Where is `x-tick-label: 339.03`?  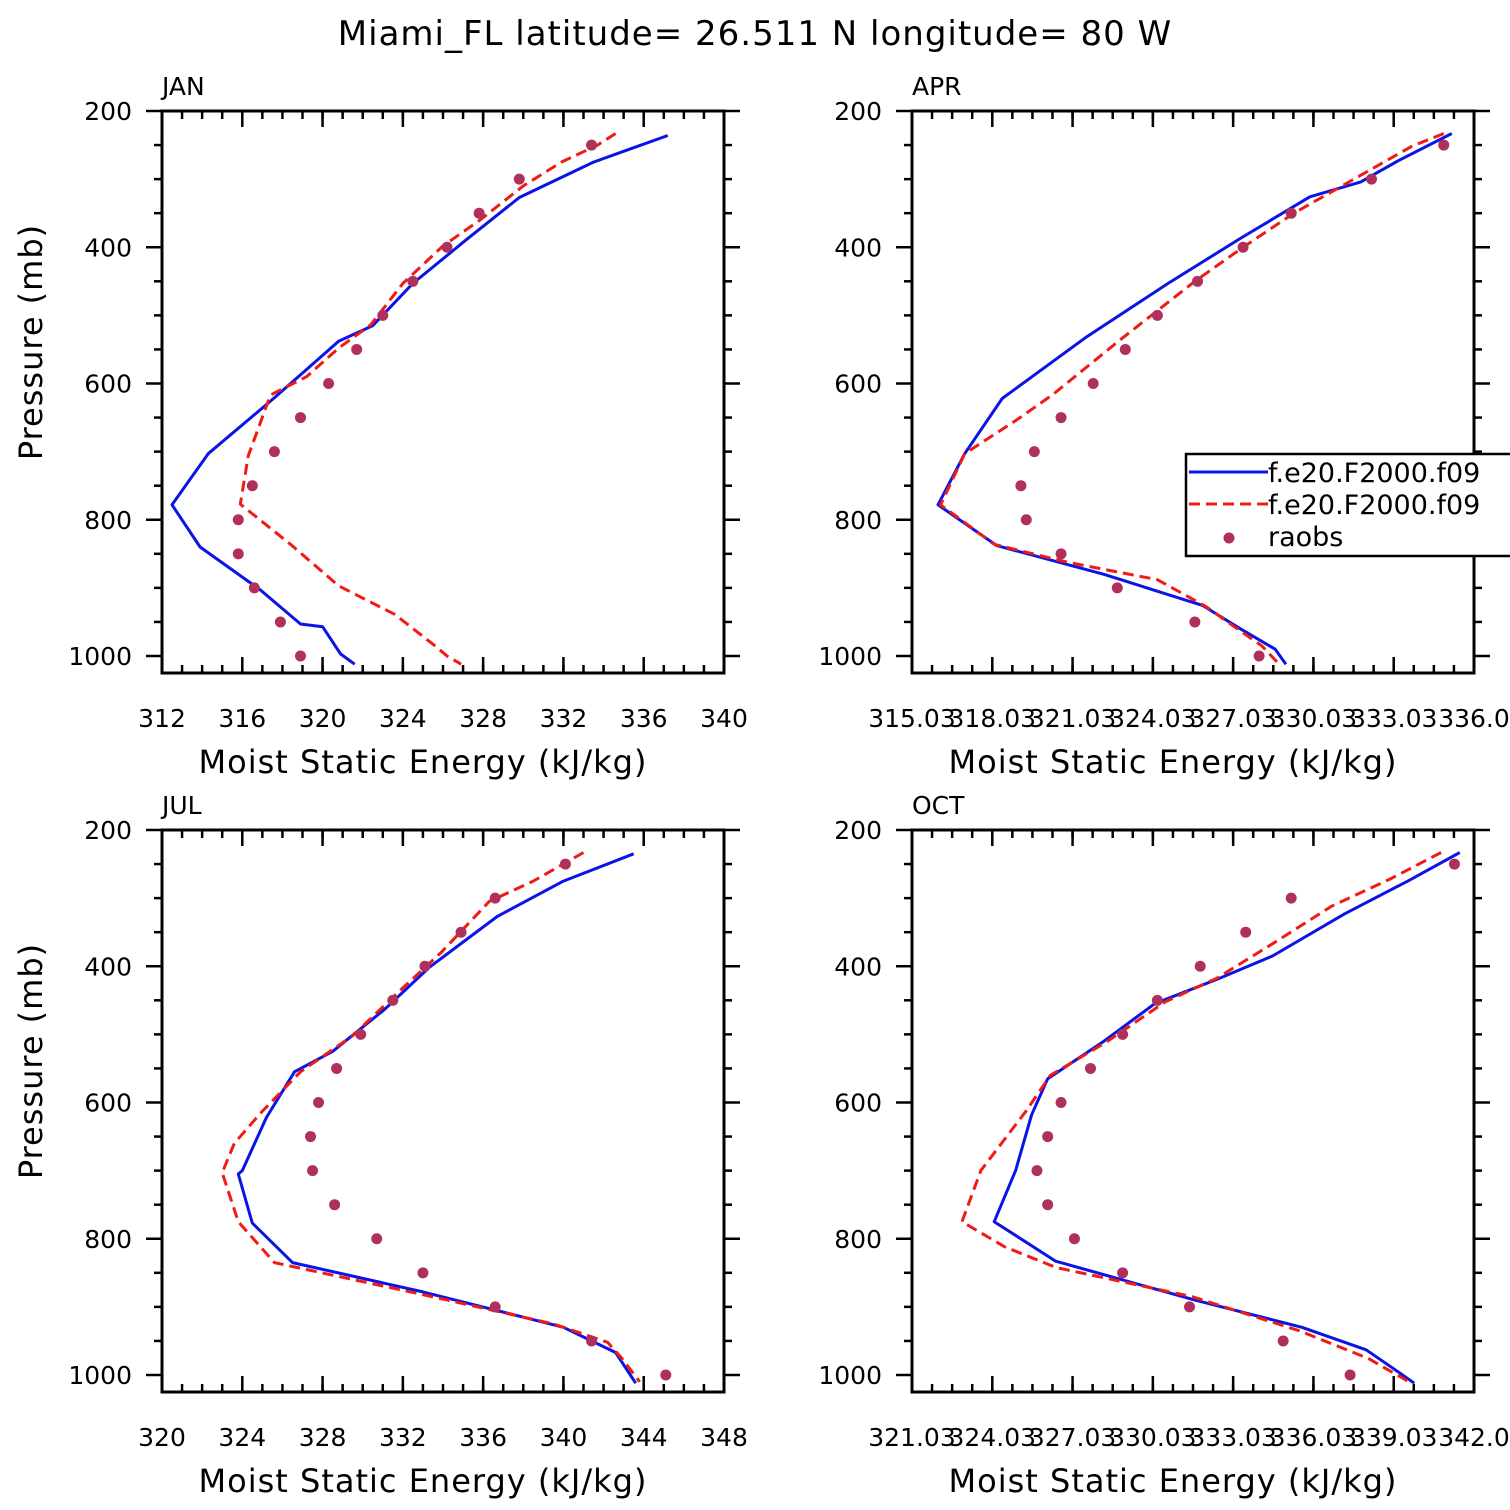
x-tick-label: 339.03 is located at coordinates (1393, 1437).